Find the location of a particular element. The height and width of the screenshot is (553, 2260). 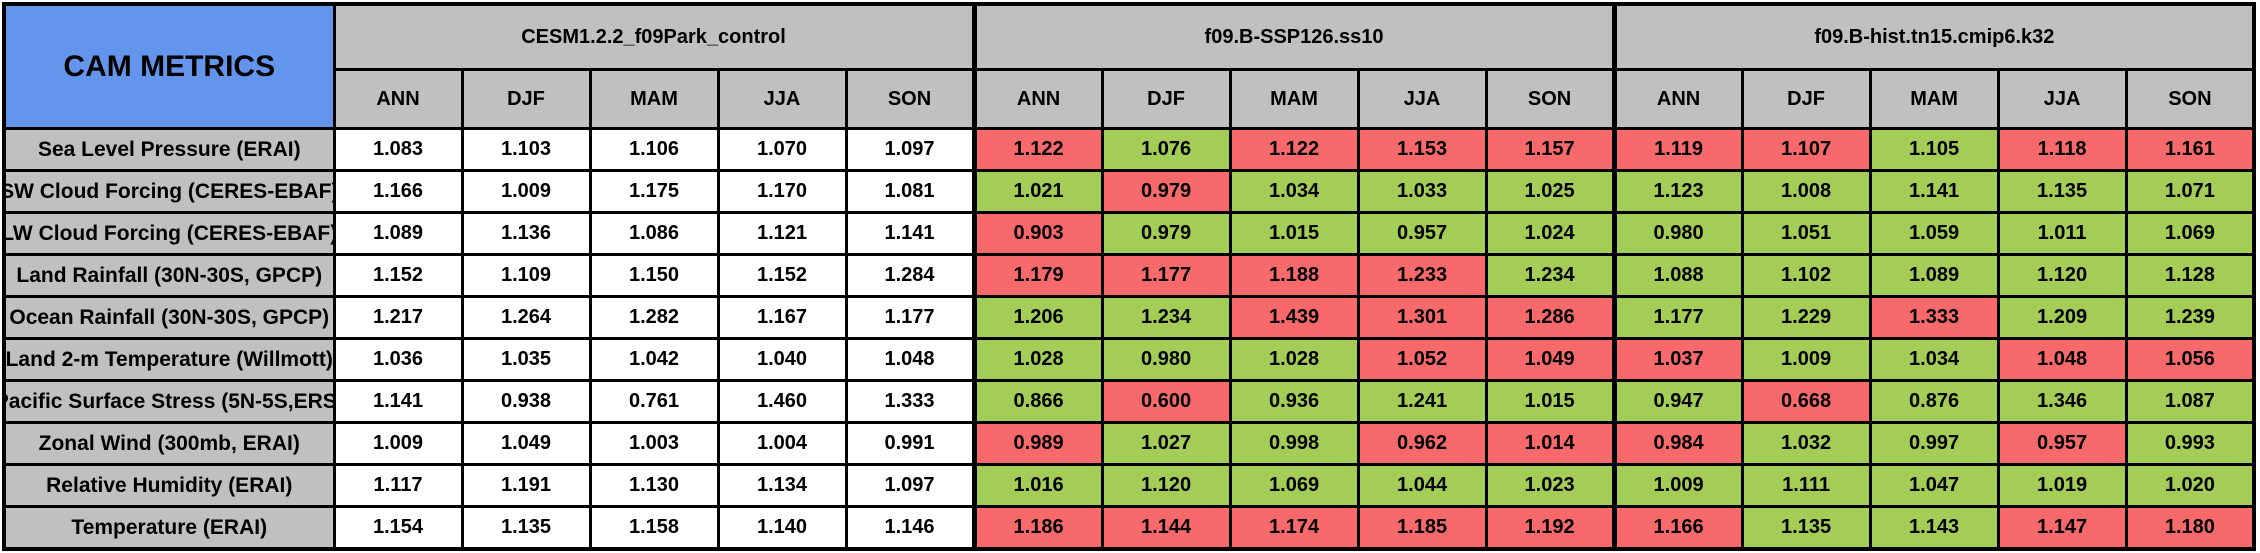

metric-cell: 1.117 is located at coordinates (398, 485).